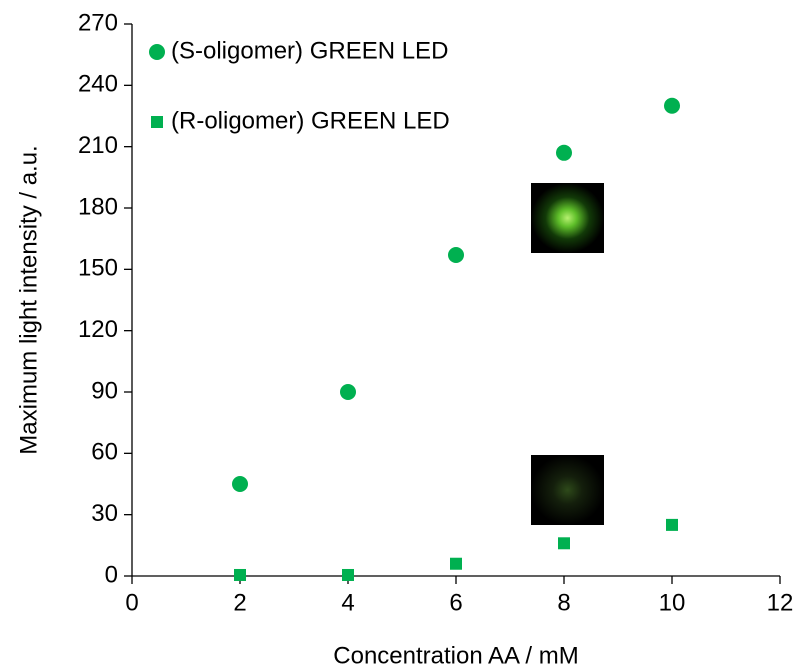 This screenshot has width=804, height=671. What do you see at coordinates (98, 84) in the screenshot?
I see `y-tick-label: 240` at bounding box center [98, 84].